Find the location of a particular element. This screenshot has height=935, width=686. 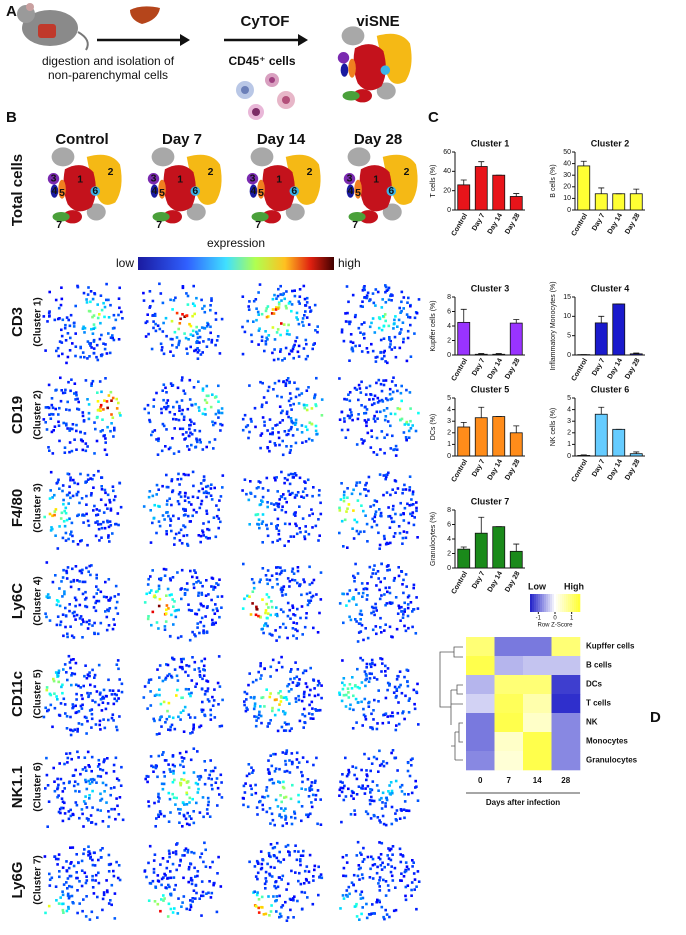

visne-plot is located at coordinates (380, 324).